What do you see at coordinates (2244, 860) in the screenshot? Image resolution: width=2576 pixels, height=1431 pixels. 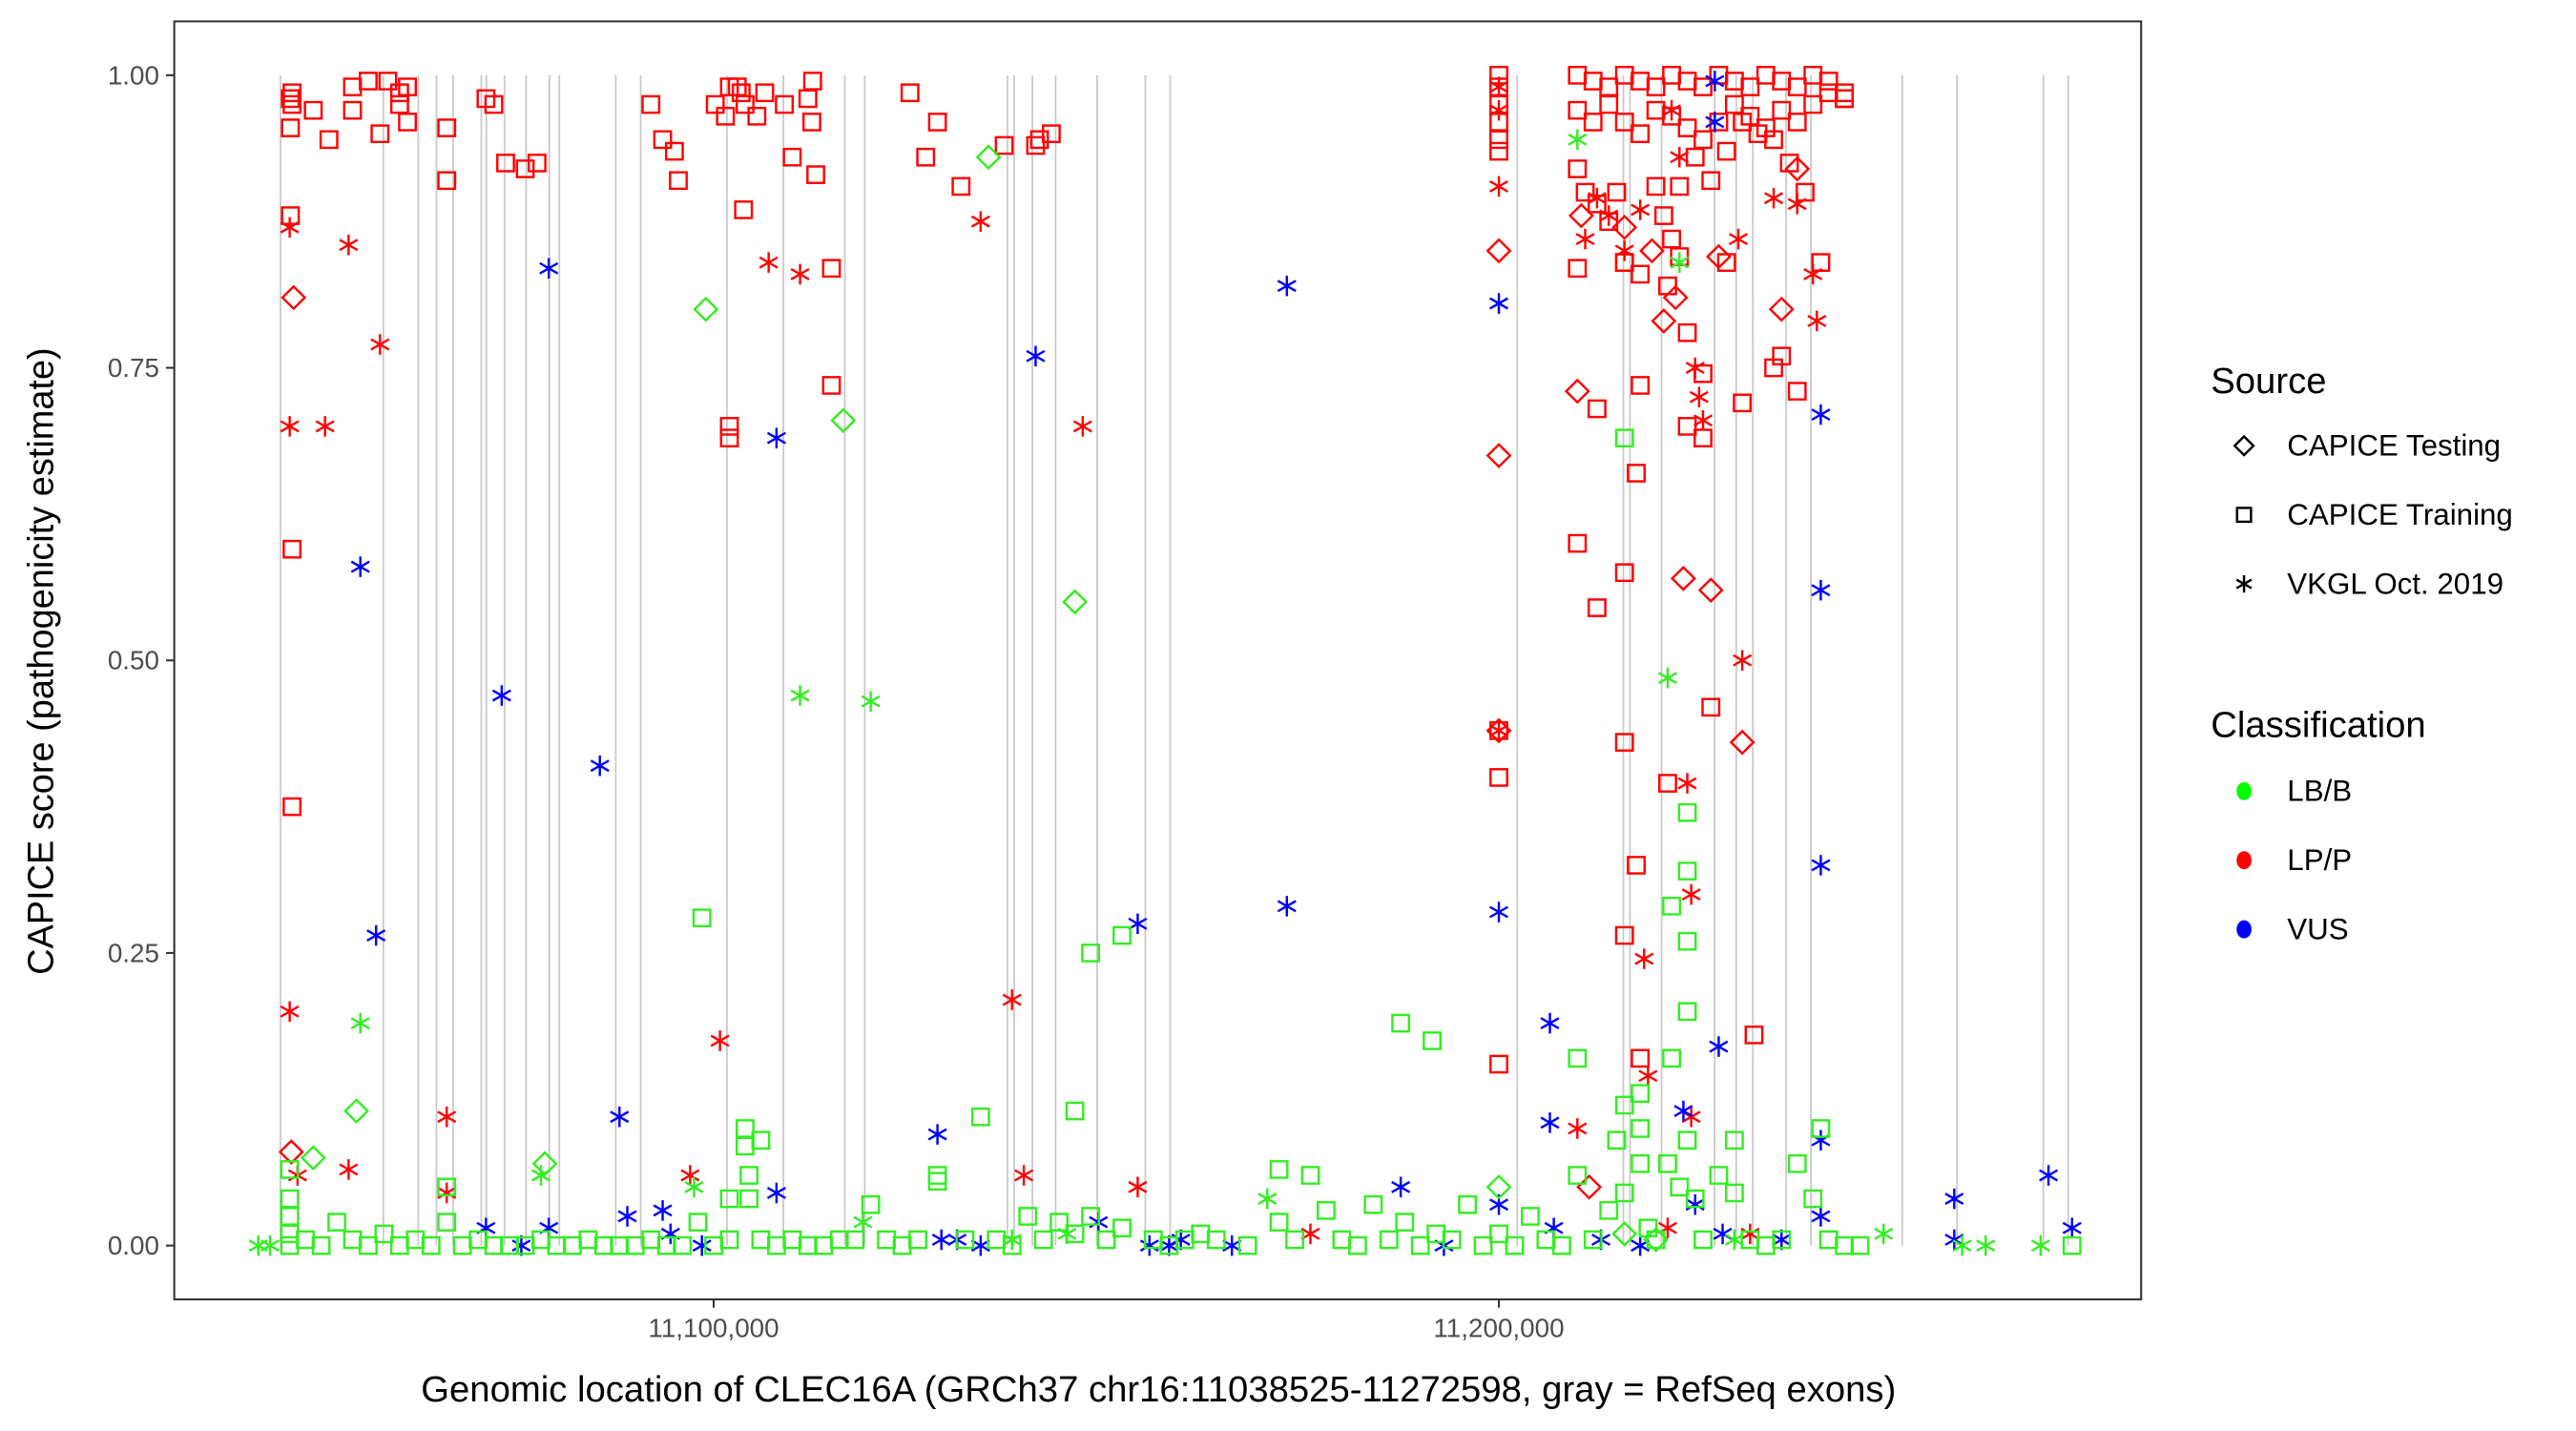 I see `color-key-icon` at bounding box center [2244, 860].